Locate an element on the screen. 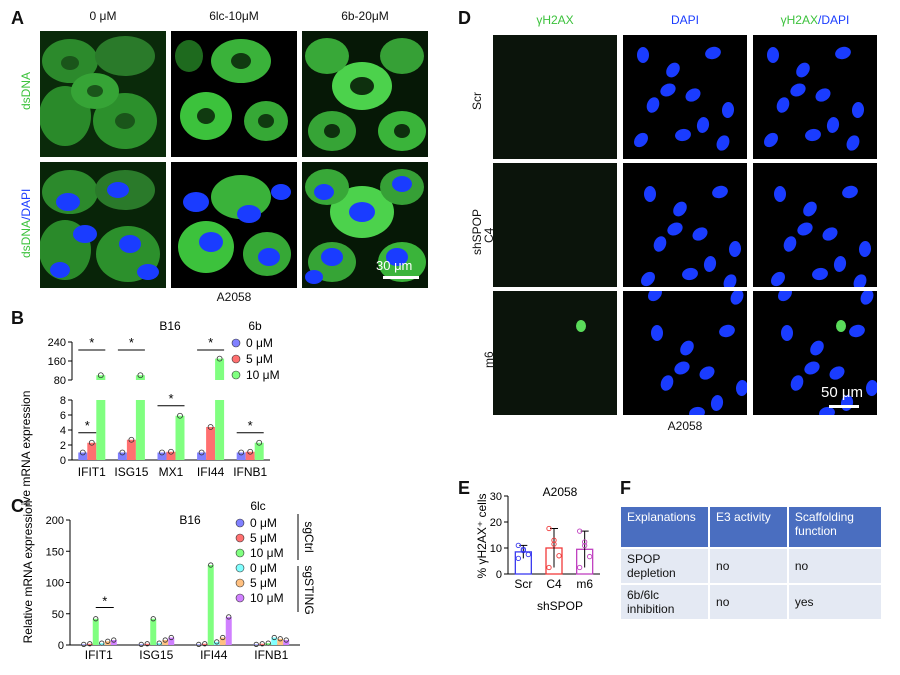 This screenshot has width=900, height=675. gamma-h2ax-focus is located at coordinates (841, 326).